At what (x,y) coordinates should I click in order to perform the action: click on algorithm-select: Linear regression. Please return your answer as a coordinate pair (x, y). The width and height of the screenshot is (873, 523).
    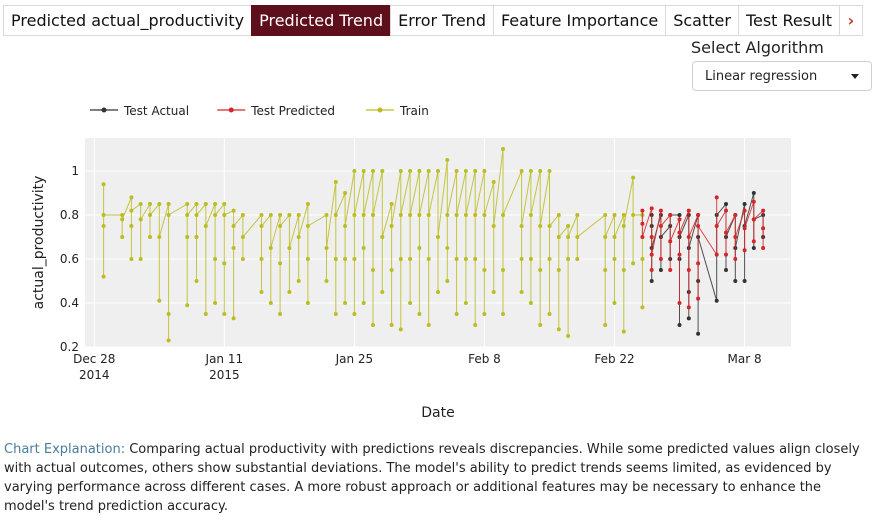
    Looking at the image, I should click on (782, 76).